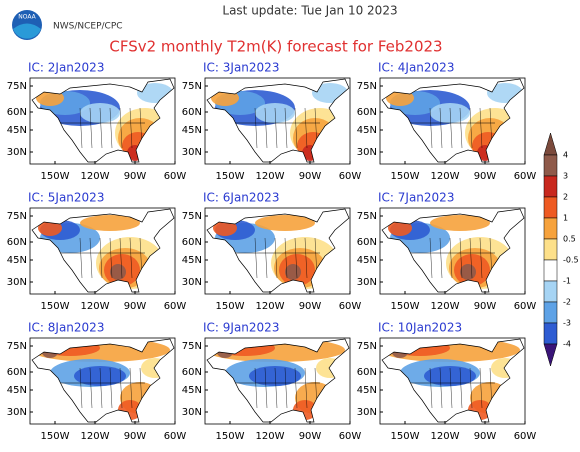 The height and width of the screenshot is (452, 580). I want to click on panel-label: IC: 2Jan2023, so click(66, 68).